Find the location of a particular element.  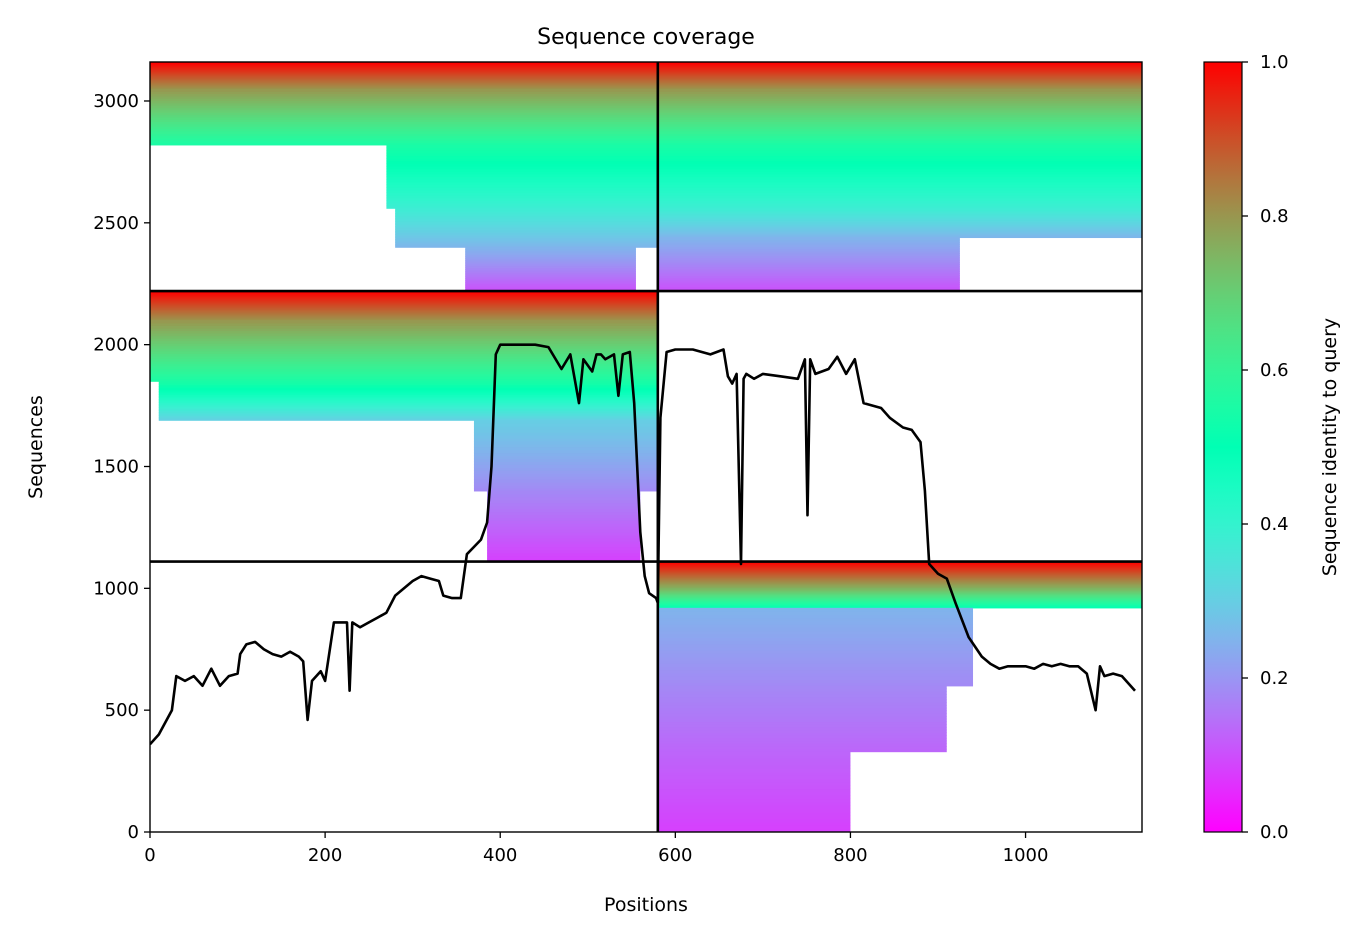

x-tick-label: 800 is located at coordinates (850, 855).